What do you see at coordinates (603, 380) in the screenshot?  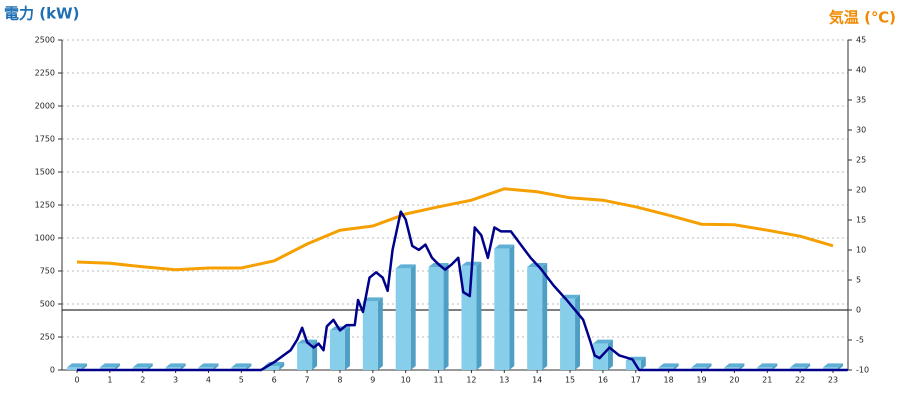 I see `x-tick-label: 16` at bounding box center [603, 380].